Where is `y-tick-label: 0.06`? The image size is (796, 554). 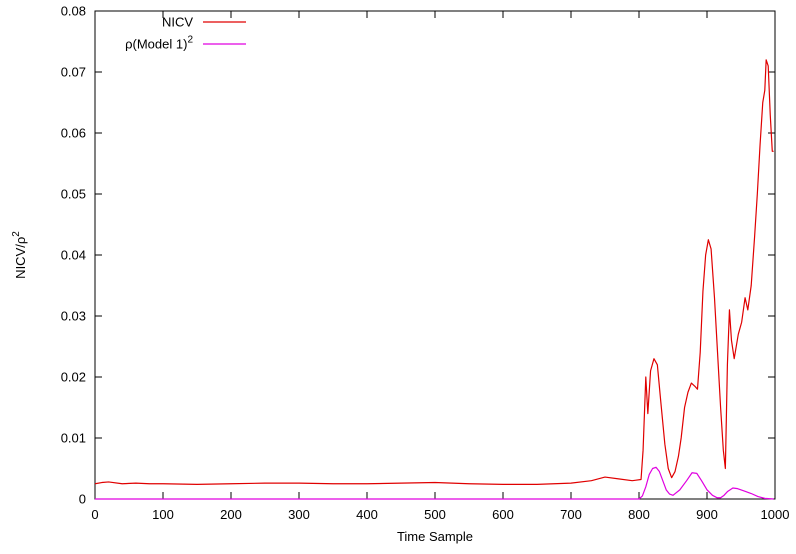 y-tick-label: 0.06 is located at coordinates (73, 133).